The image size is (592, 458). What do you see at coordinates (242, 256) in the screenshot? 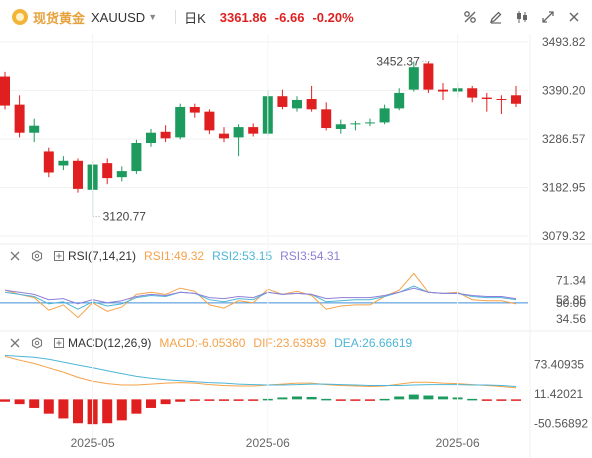
I see `rsi2-value: RSI2:53.15` at bounding box center [242, 256].